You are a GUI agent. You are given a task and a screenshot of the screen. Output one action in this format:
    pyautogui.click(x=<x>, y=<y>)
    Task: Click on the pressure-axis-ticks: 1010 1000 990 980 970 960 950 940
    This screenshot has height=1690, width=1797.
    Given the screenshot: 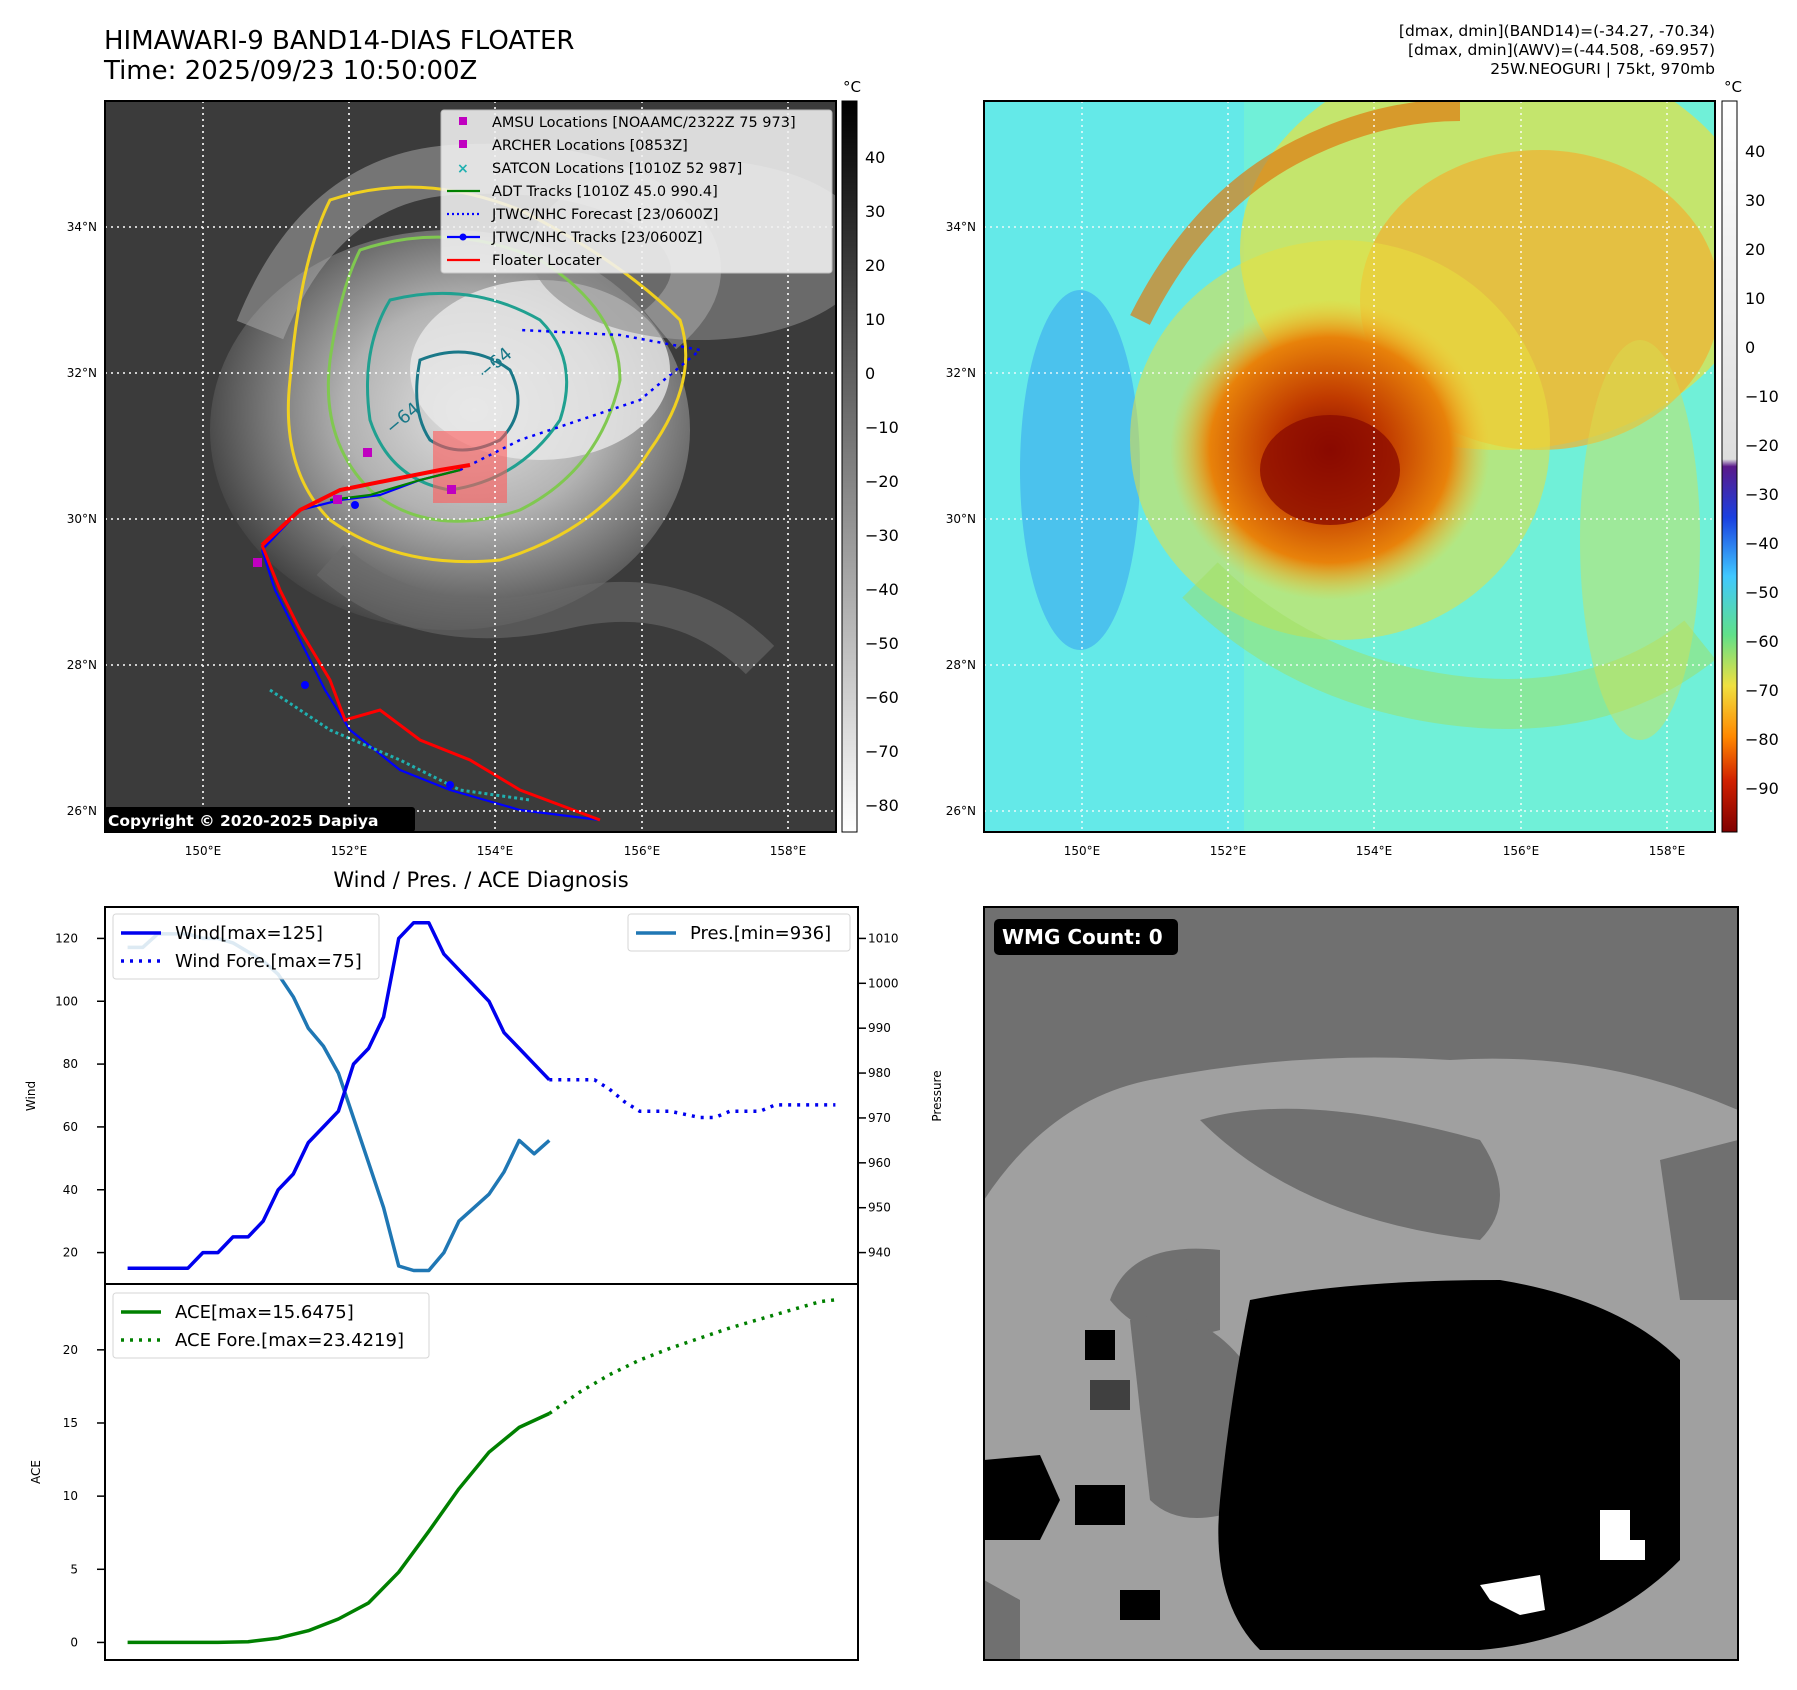 What is the action you would take?
    pyautogui.click(x=878, y=1095)
    